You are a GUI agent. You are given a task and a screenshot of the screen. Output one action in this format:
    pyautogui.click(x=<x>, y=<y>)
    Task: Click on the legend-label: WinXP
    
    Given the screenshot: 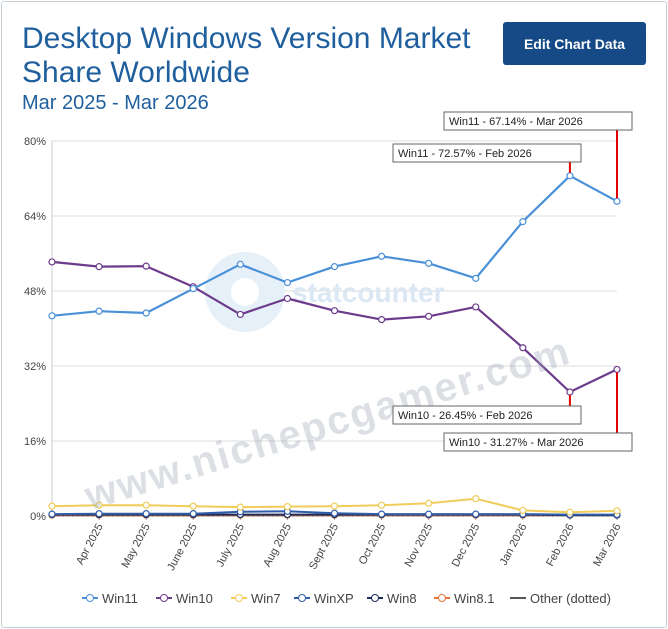 What is the action you would take?
    pyautogui.click(x=334, y=598)
    